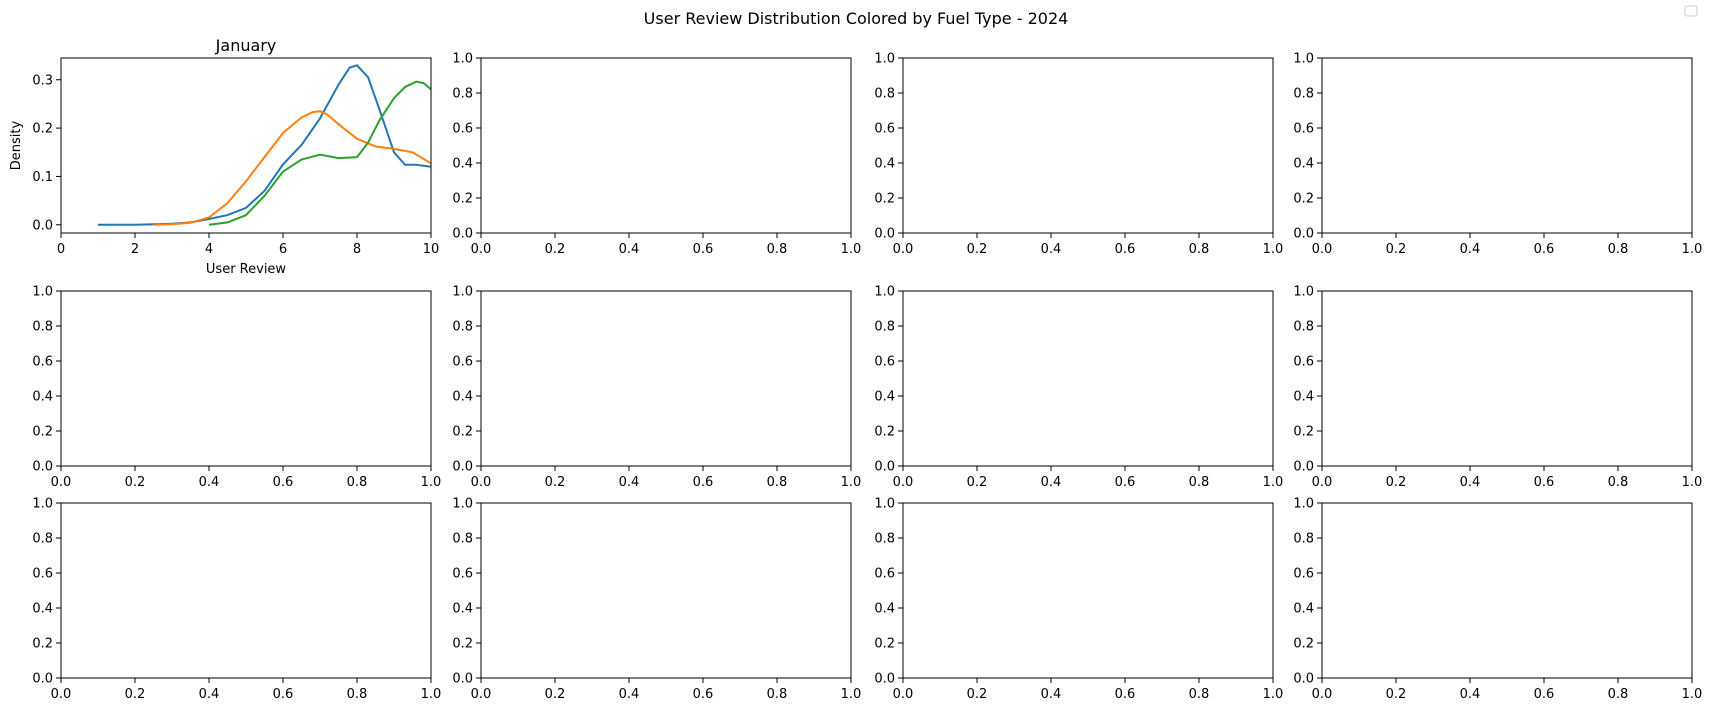 The width and height of the screenshot is (1711, 711). Describe the element at coordinates (42, 177) in the screenshot. I see `y-tick-label: 0.1` at that location.